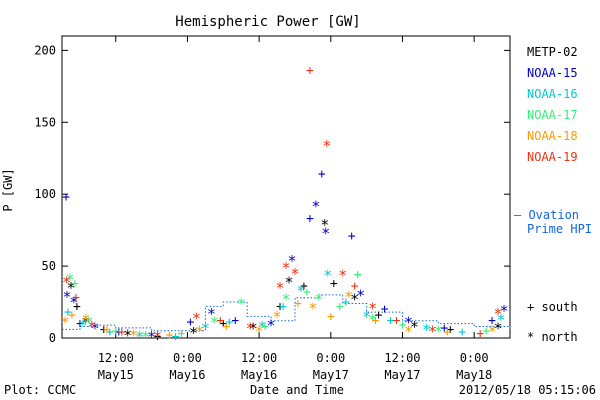 The height and width of the screenshot is (400, 600). What do you see at coordinates (552, 52) in the screenshot?
I see `legend-entry: METP-02` at bounding box center [552, 52].